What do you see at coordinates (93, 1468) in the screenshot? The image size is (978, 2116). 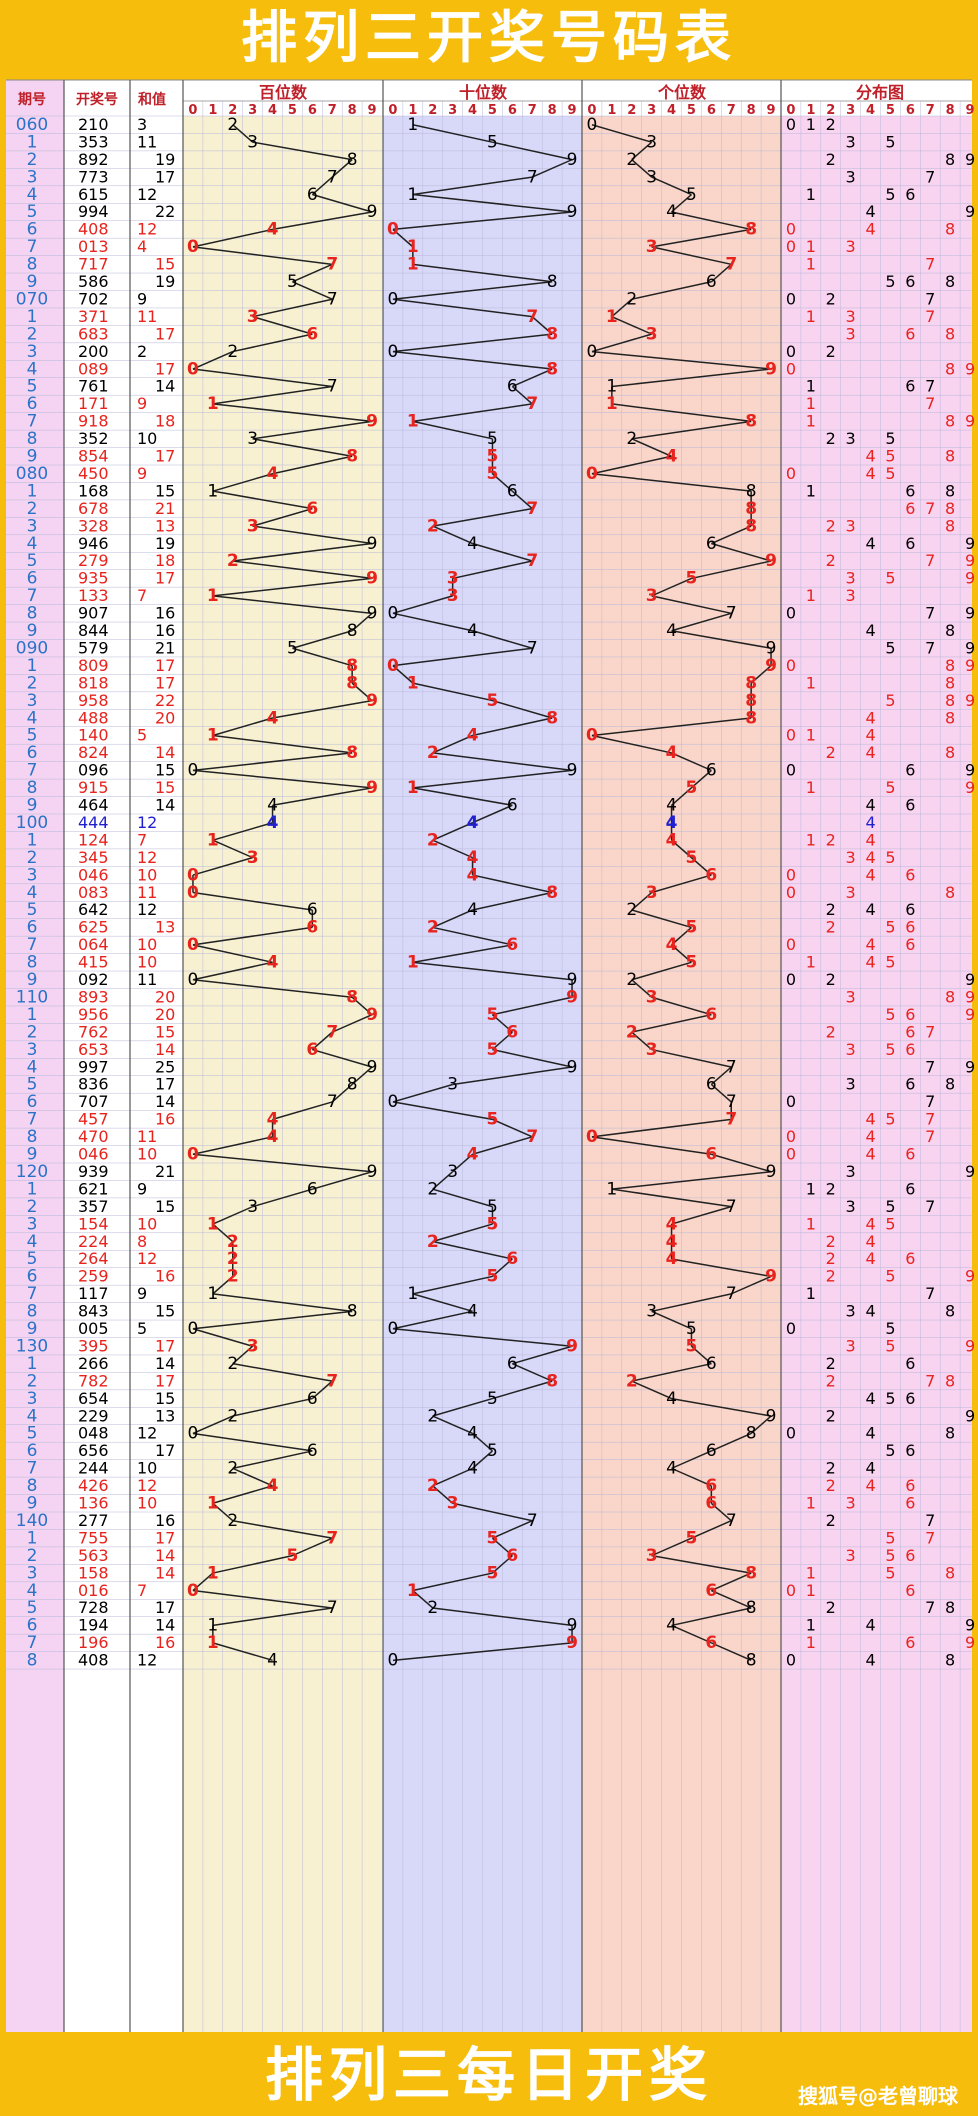 I see `draw-number: 244` at bounding box center [93, 1468].